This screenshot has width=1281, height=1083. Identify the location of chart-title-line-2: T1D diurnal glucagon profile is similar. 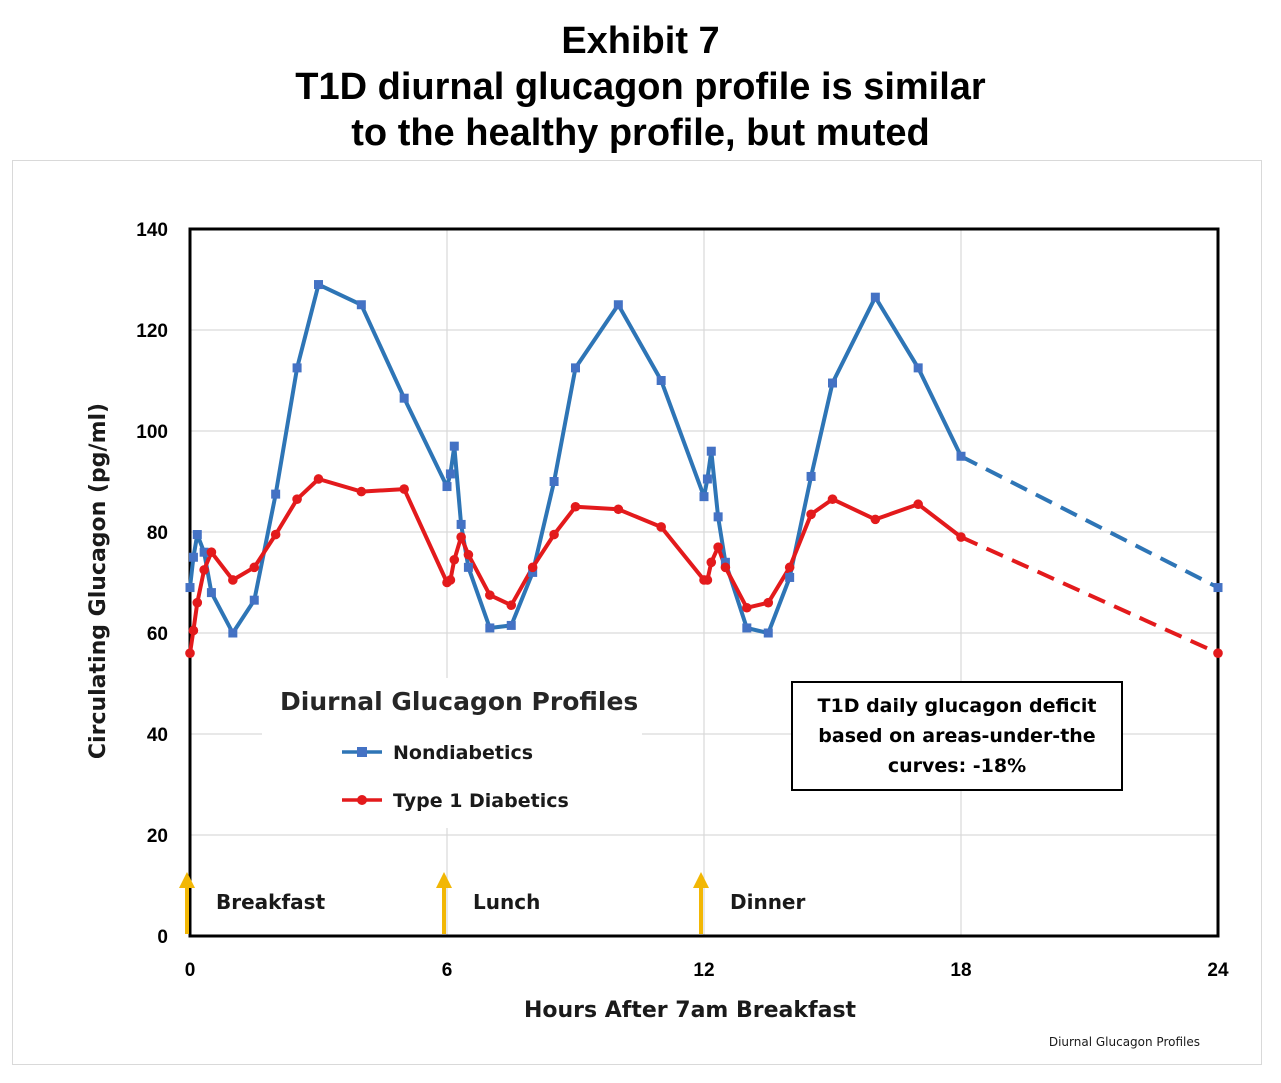
(640, 87).